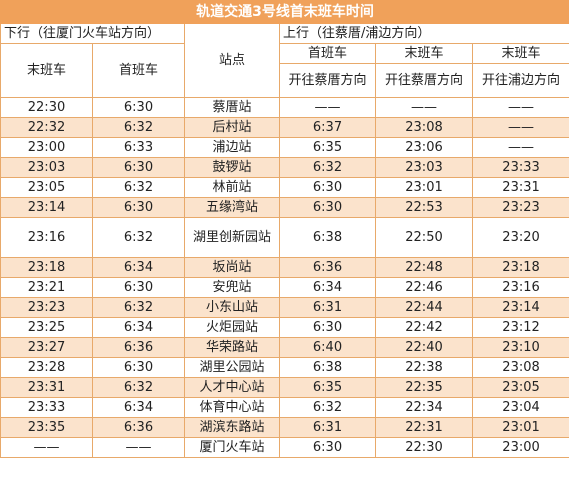 This screenshot has height=493, width=569. I want to click on up-last-pubian-time: 23:31, so click(520, 187).